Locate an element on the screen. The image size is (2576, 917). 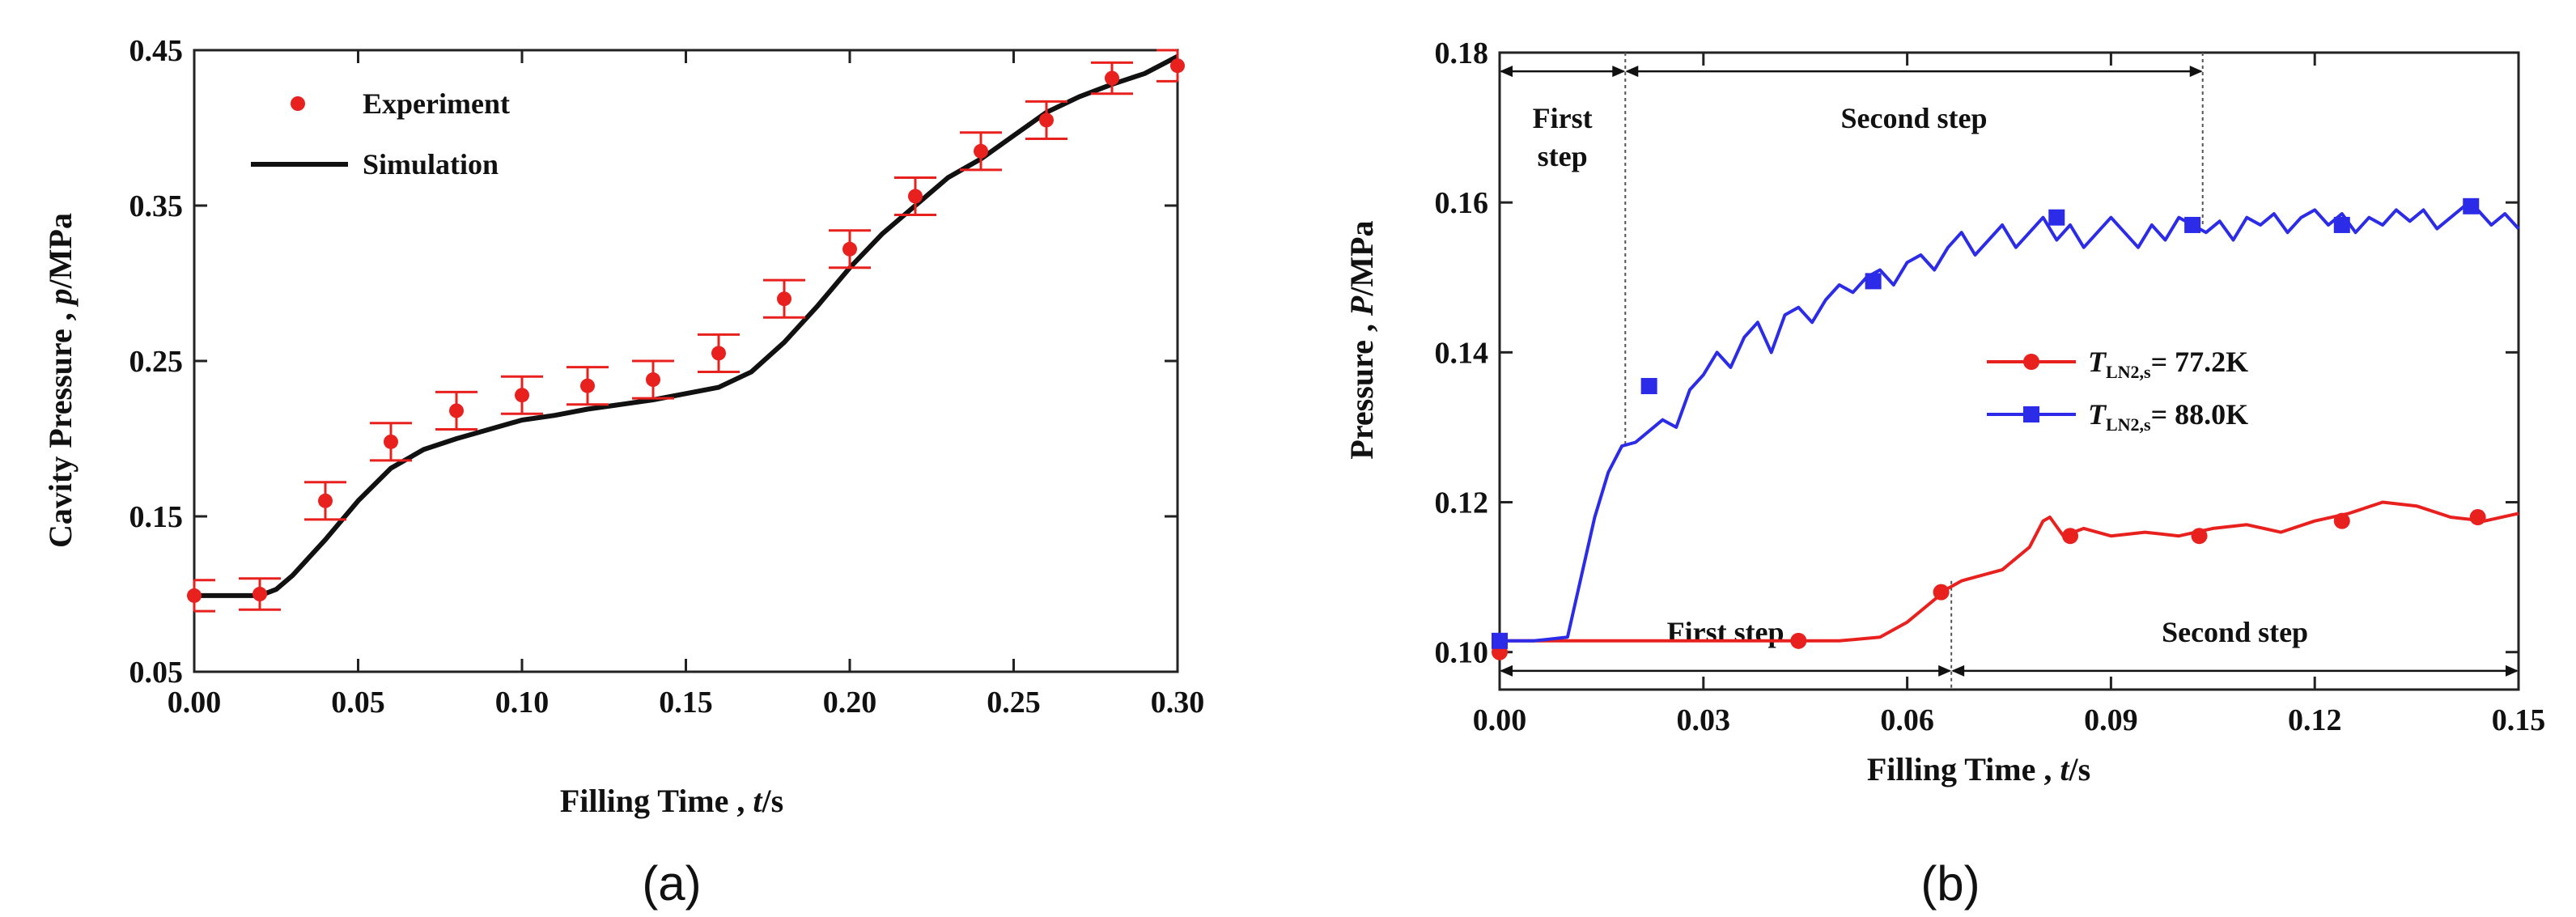
chart-0-x-tick-label: 0.20 is located at coordinates (850, 703).